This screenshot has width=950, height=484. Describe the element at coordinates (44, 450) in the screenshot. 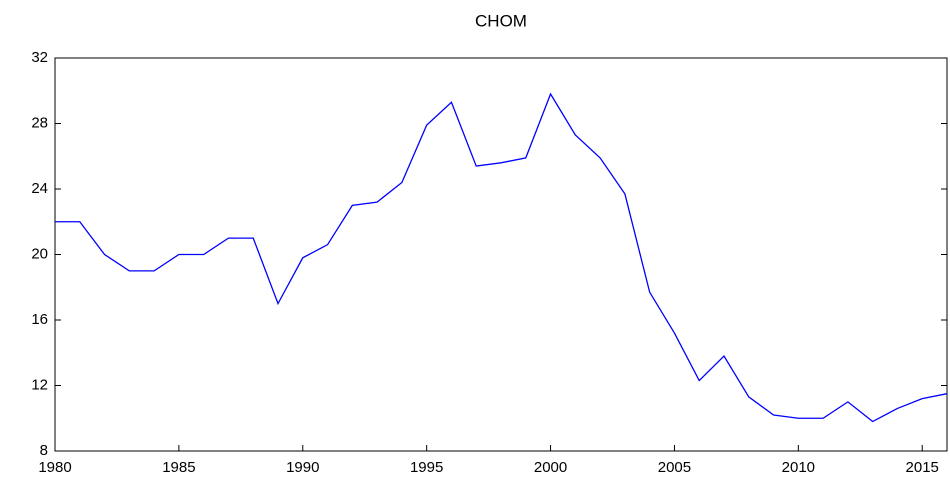

I see `y-tick-label: 8` at that location.